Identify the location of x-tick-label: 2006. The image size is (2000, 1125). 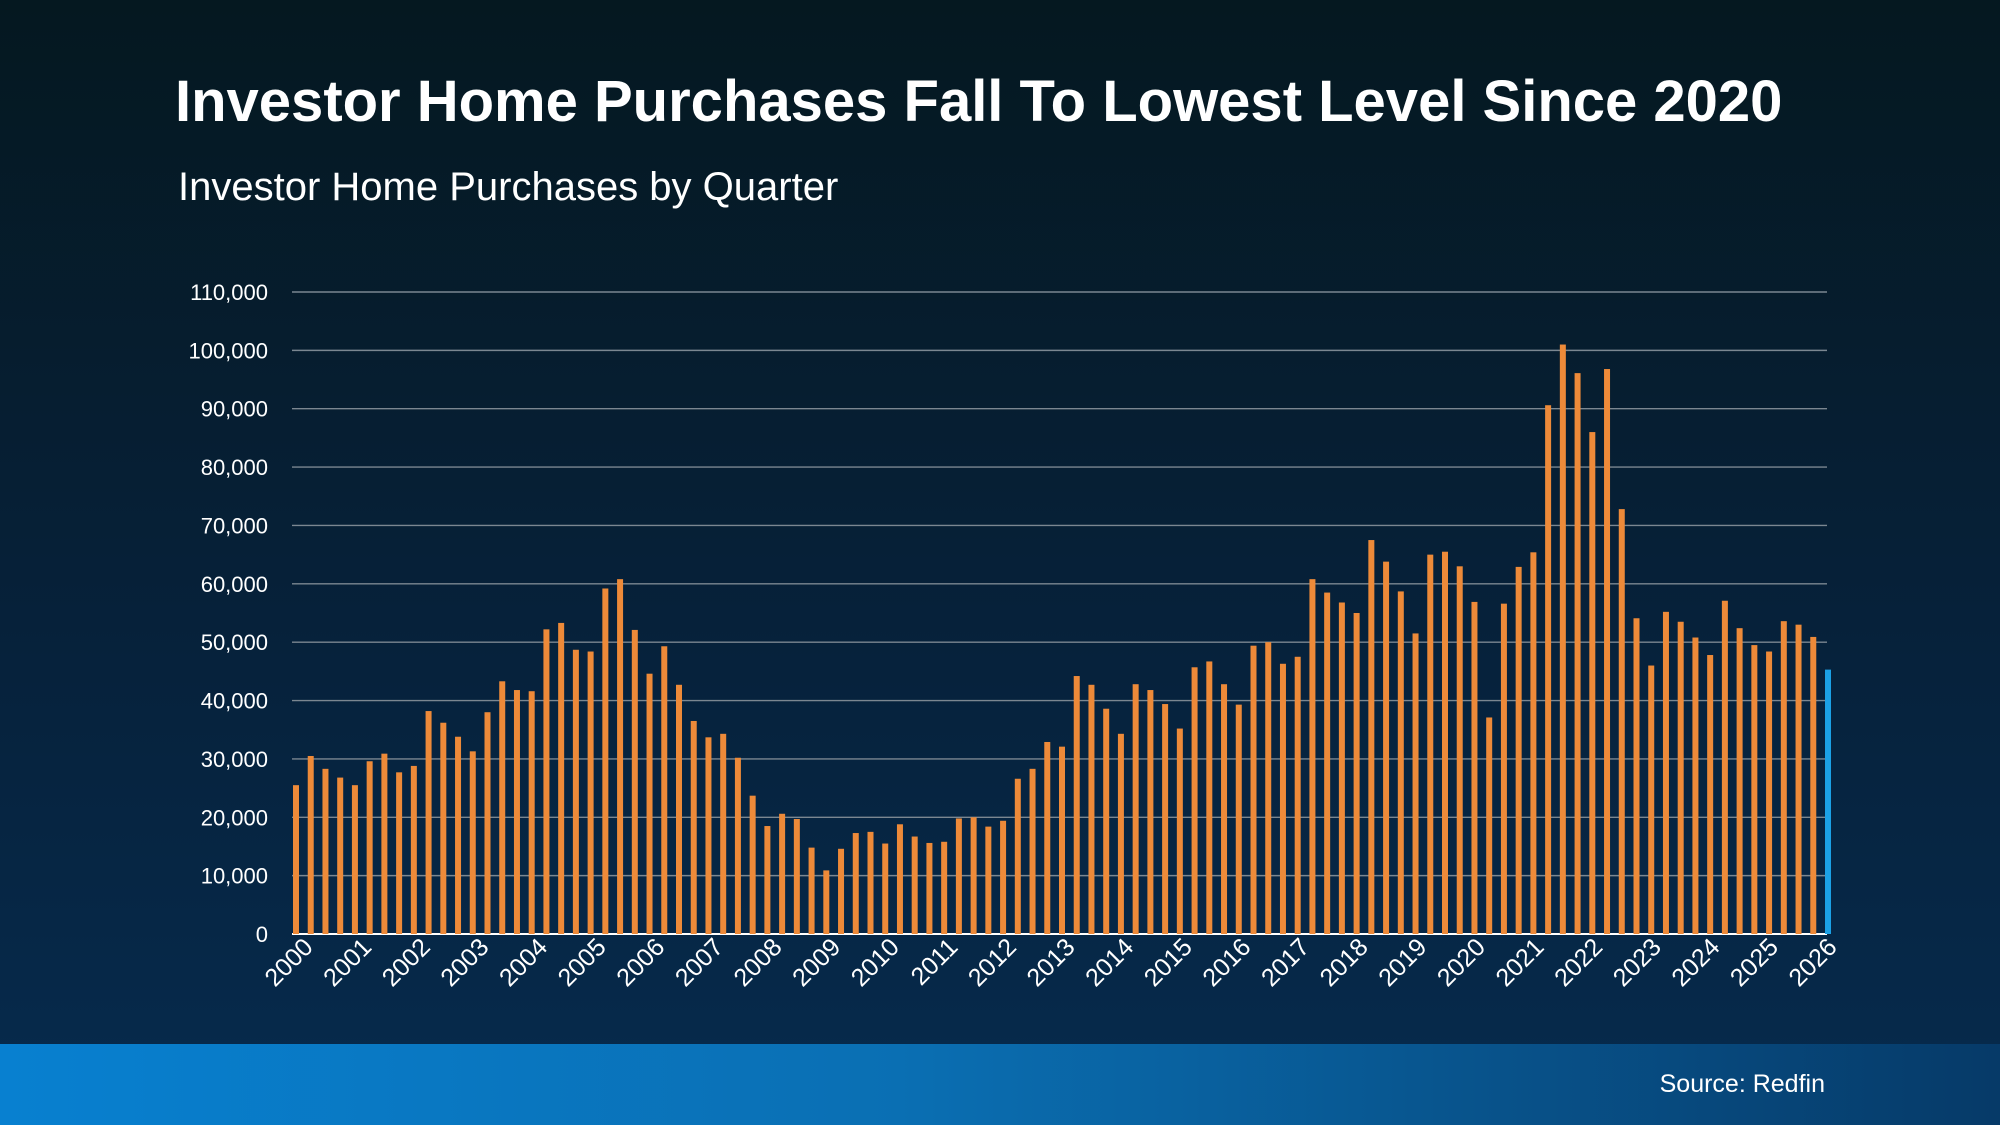
(640, 962).